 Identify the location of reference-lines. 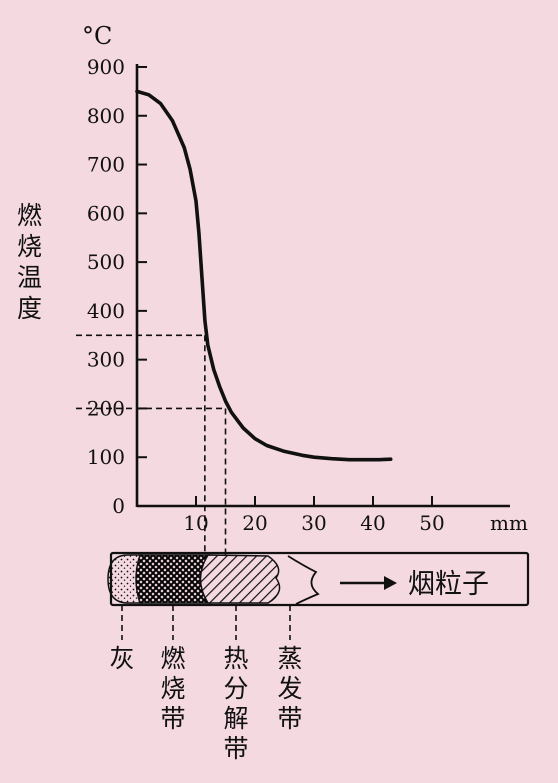
(151, 444).